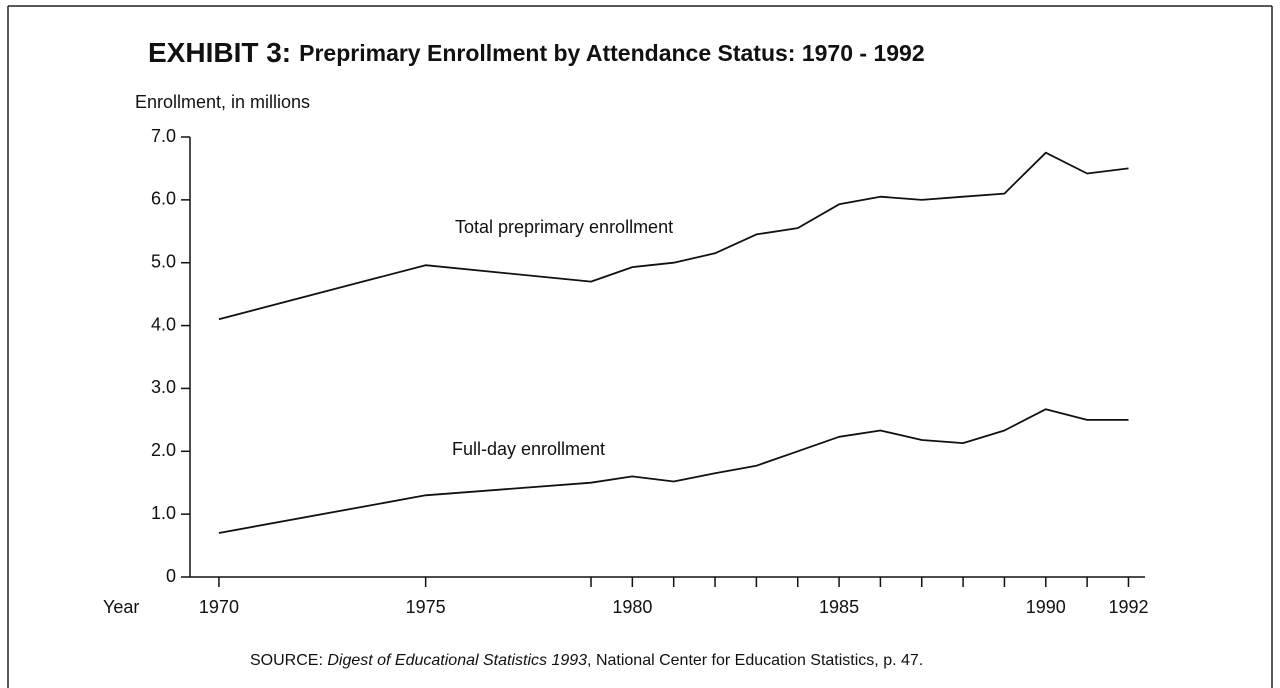  What do you see at coordinates (288, 660) in the screenshot?
I see `source-prefix: SOURCE:` at bounding box center [288, 660].